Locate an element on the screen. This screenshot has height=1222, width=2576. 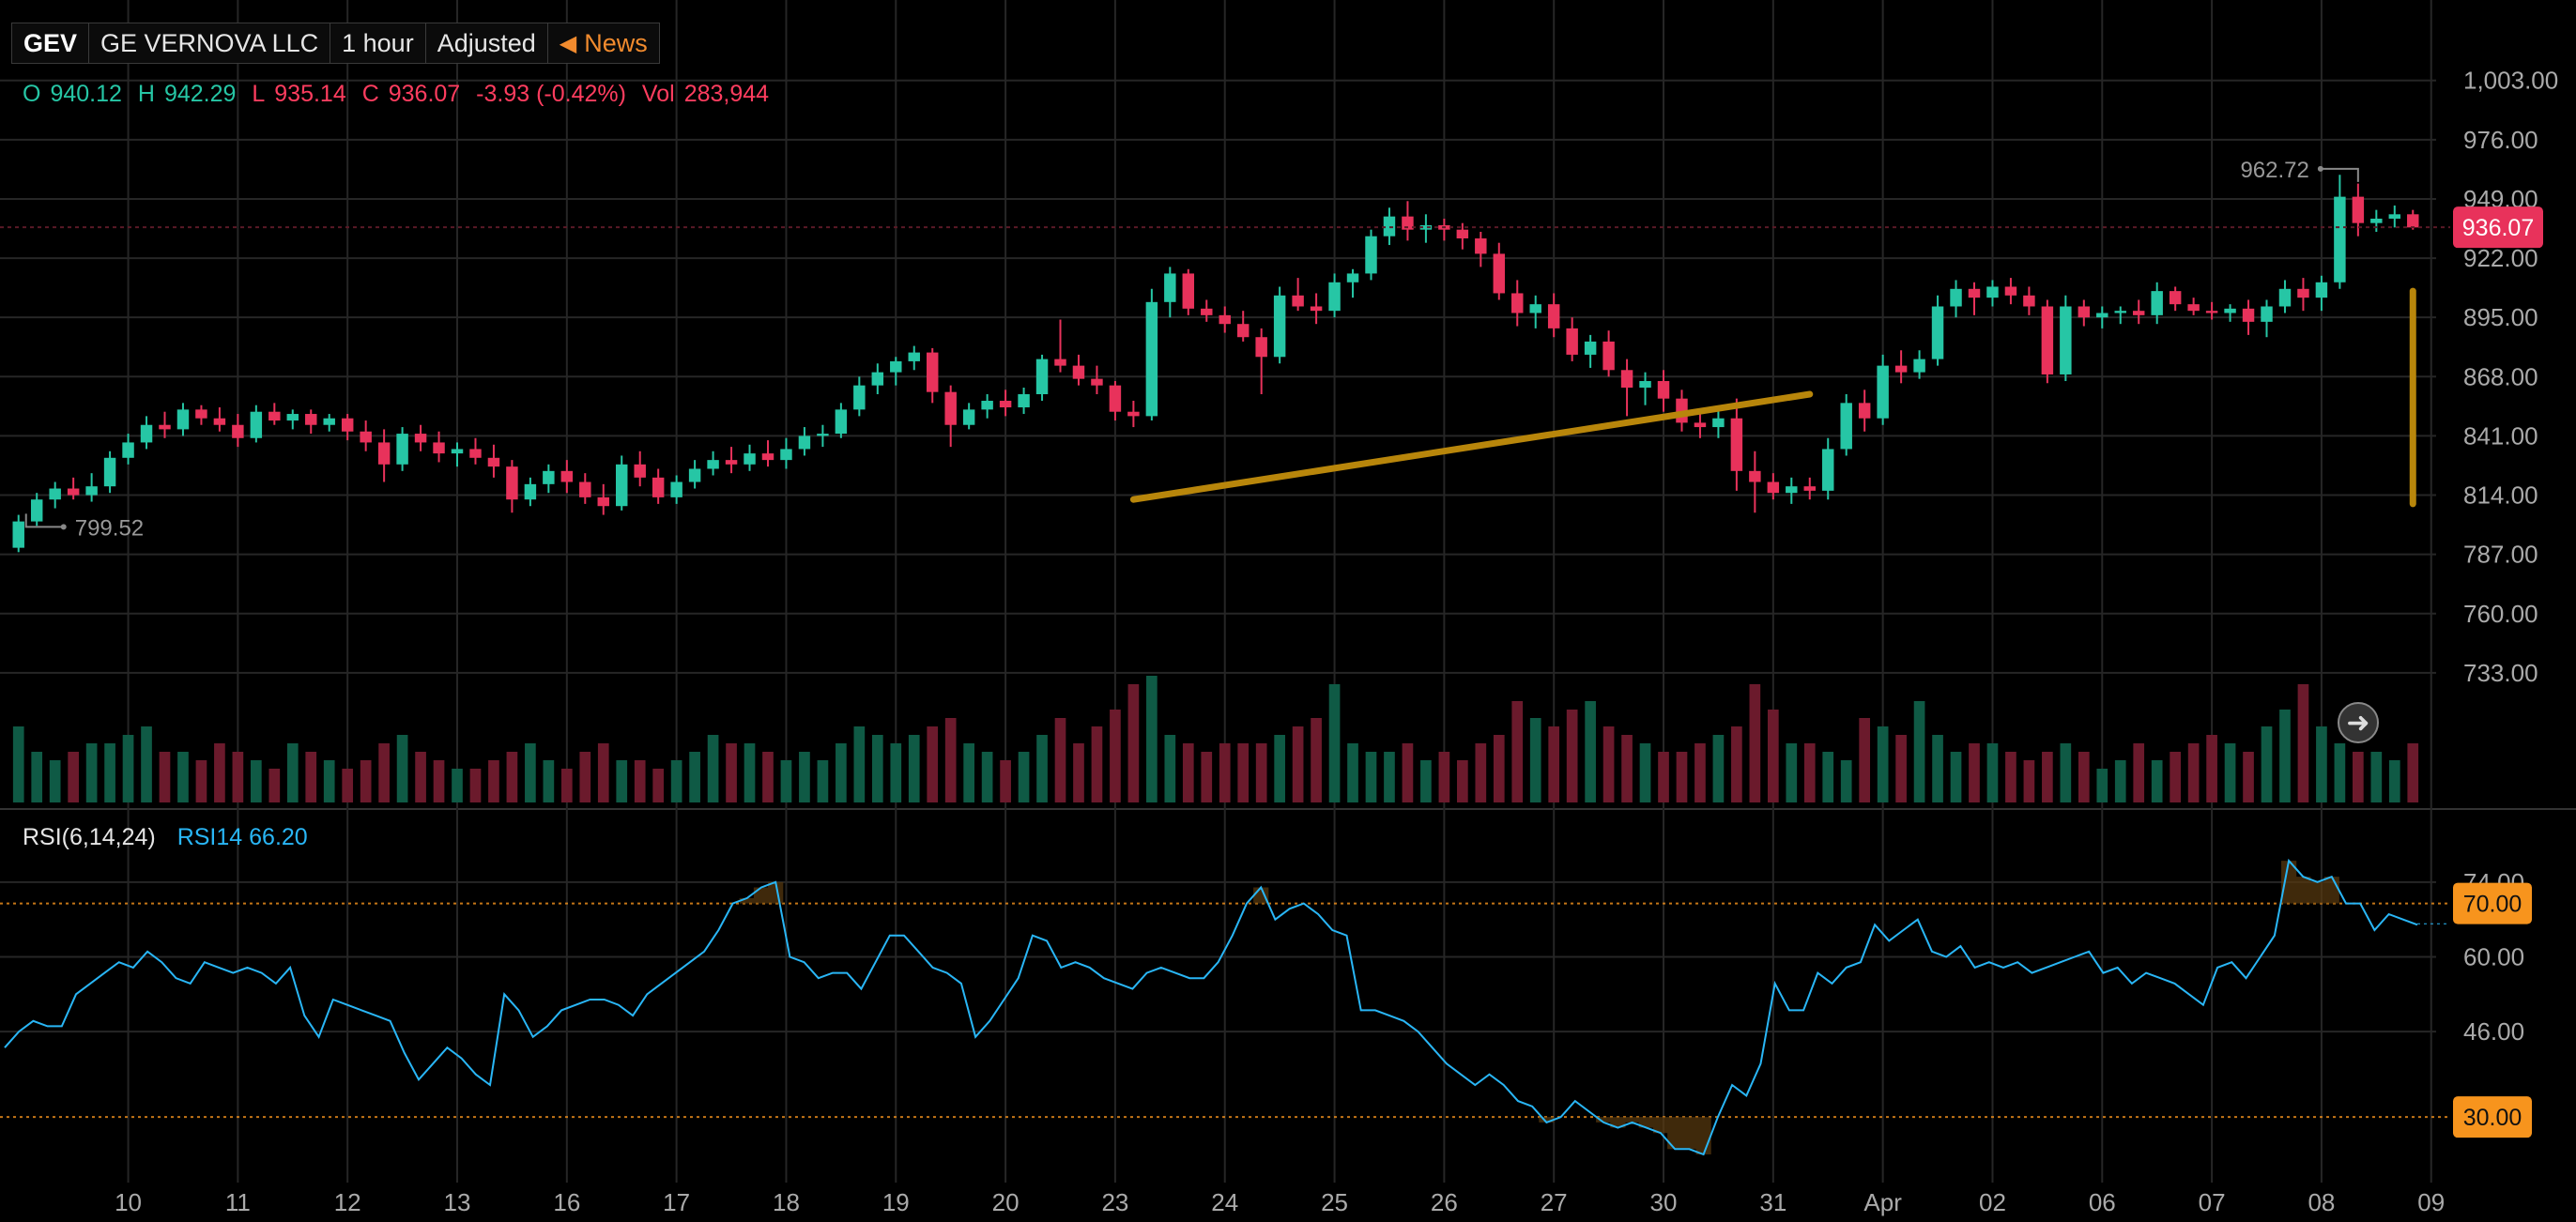
close-label: C is located at coordinates (370, 94).